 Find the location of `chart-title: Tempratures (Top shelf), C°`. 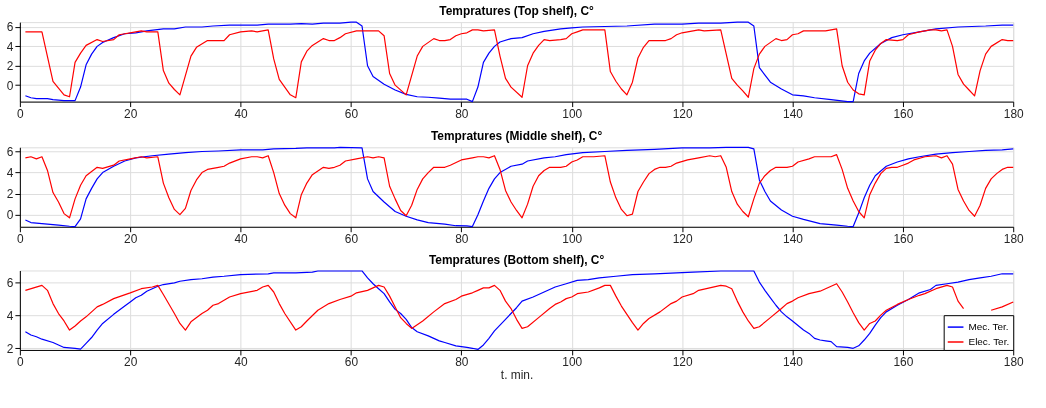

chart-title: Tempratures (Top shelf), C° is located at coordinates (517, 11).